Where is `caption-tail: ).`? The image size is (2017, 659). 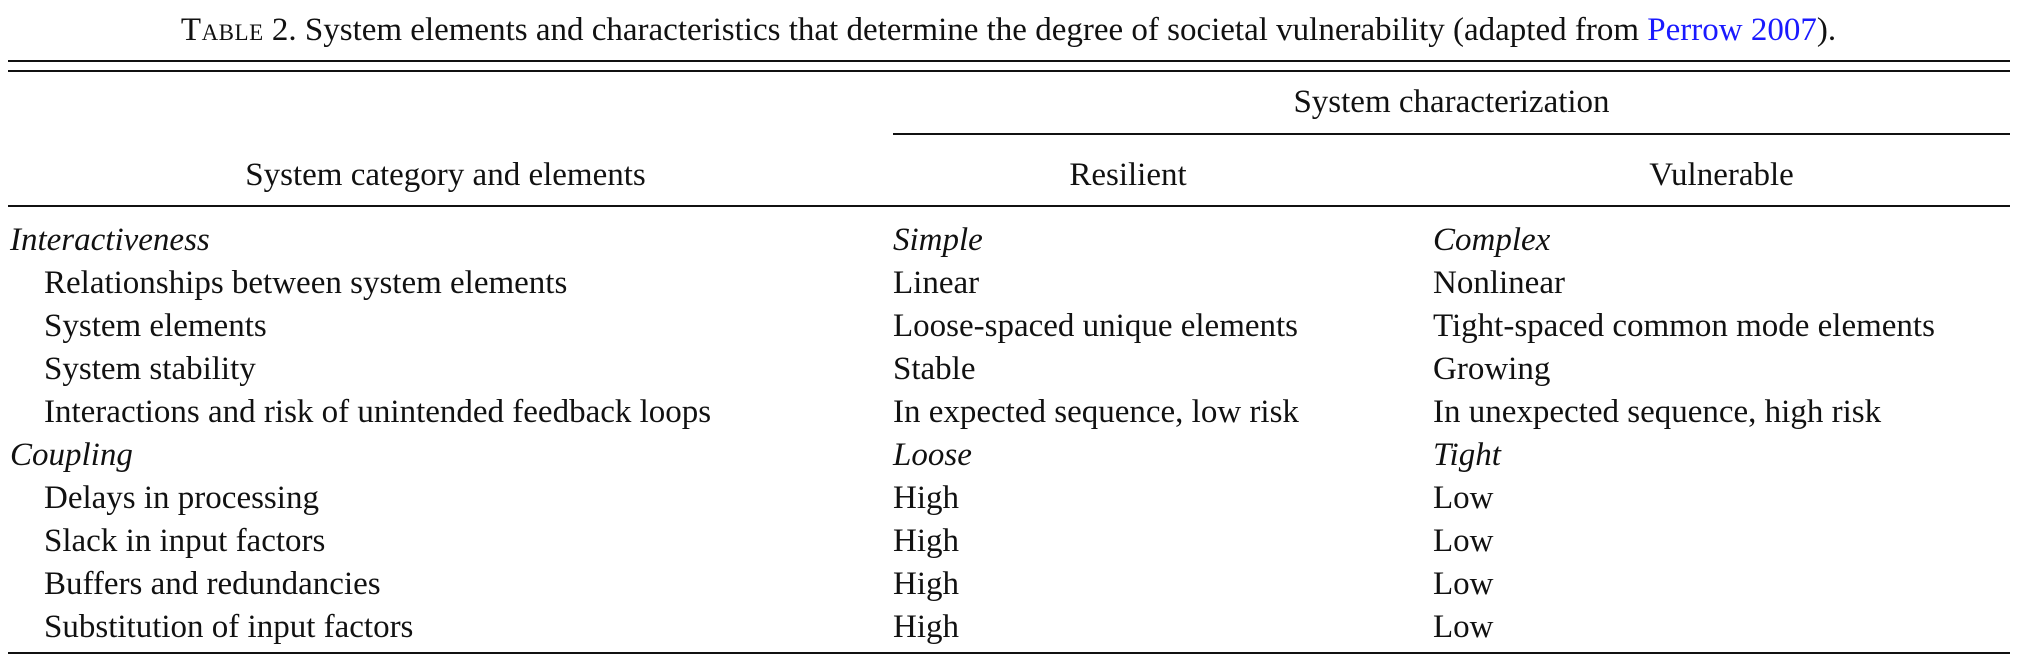 caption-tail: ). is located at coordinates (1826, 30).